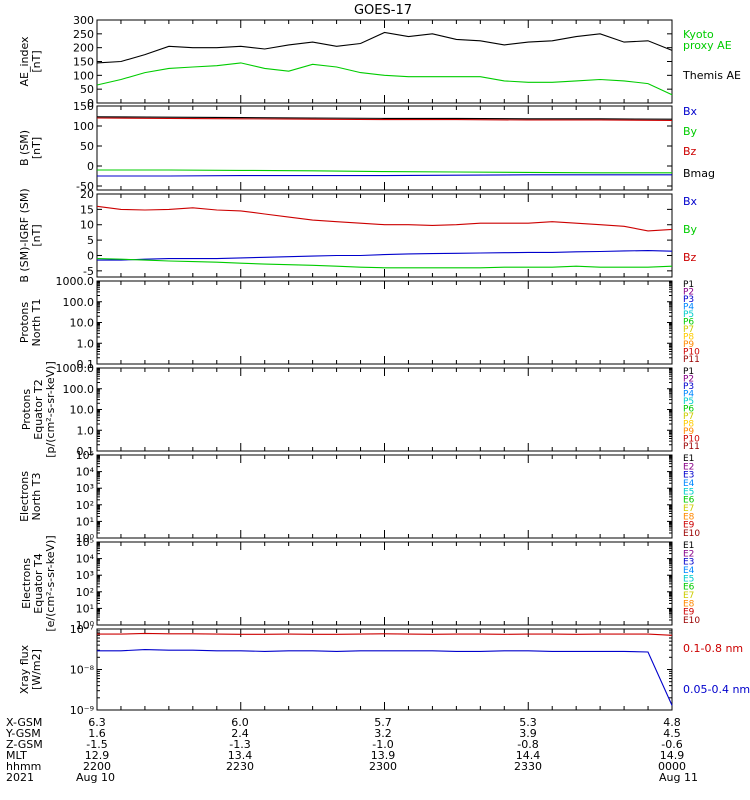  What do you see at coordinates (528, 722) in the screenshot?
I see `orbit-value: 5.3` at bounding box center [528, 722].